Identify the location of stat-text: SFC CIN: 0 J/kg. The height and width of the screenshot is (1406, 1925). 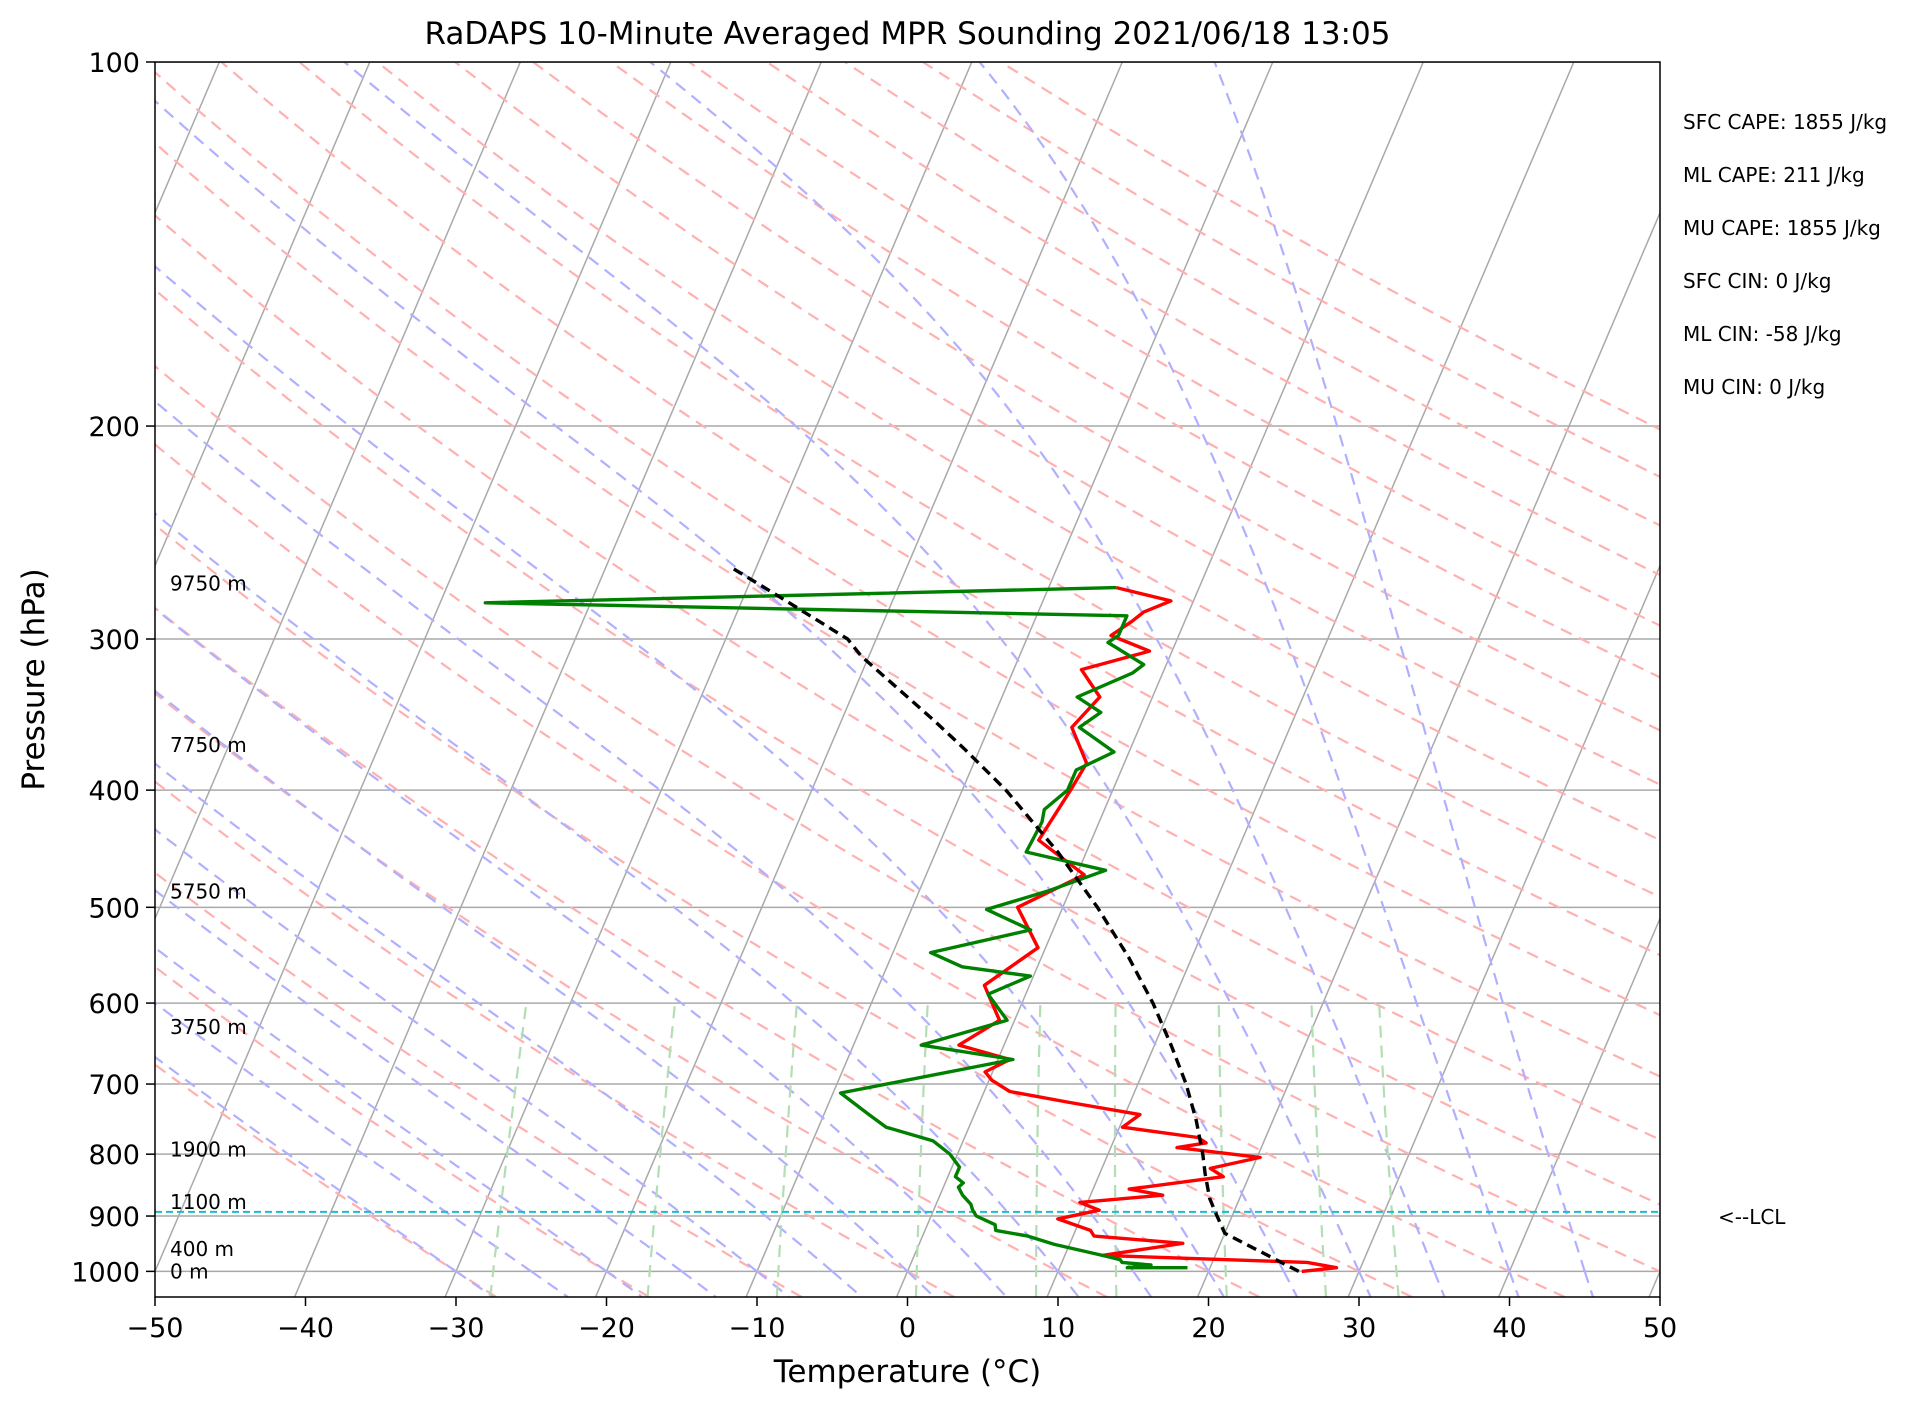
(1757, 281).